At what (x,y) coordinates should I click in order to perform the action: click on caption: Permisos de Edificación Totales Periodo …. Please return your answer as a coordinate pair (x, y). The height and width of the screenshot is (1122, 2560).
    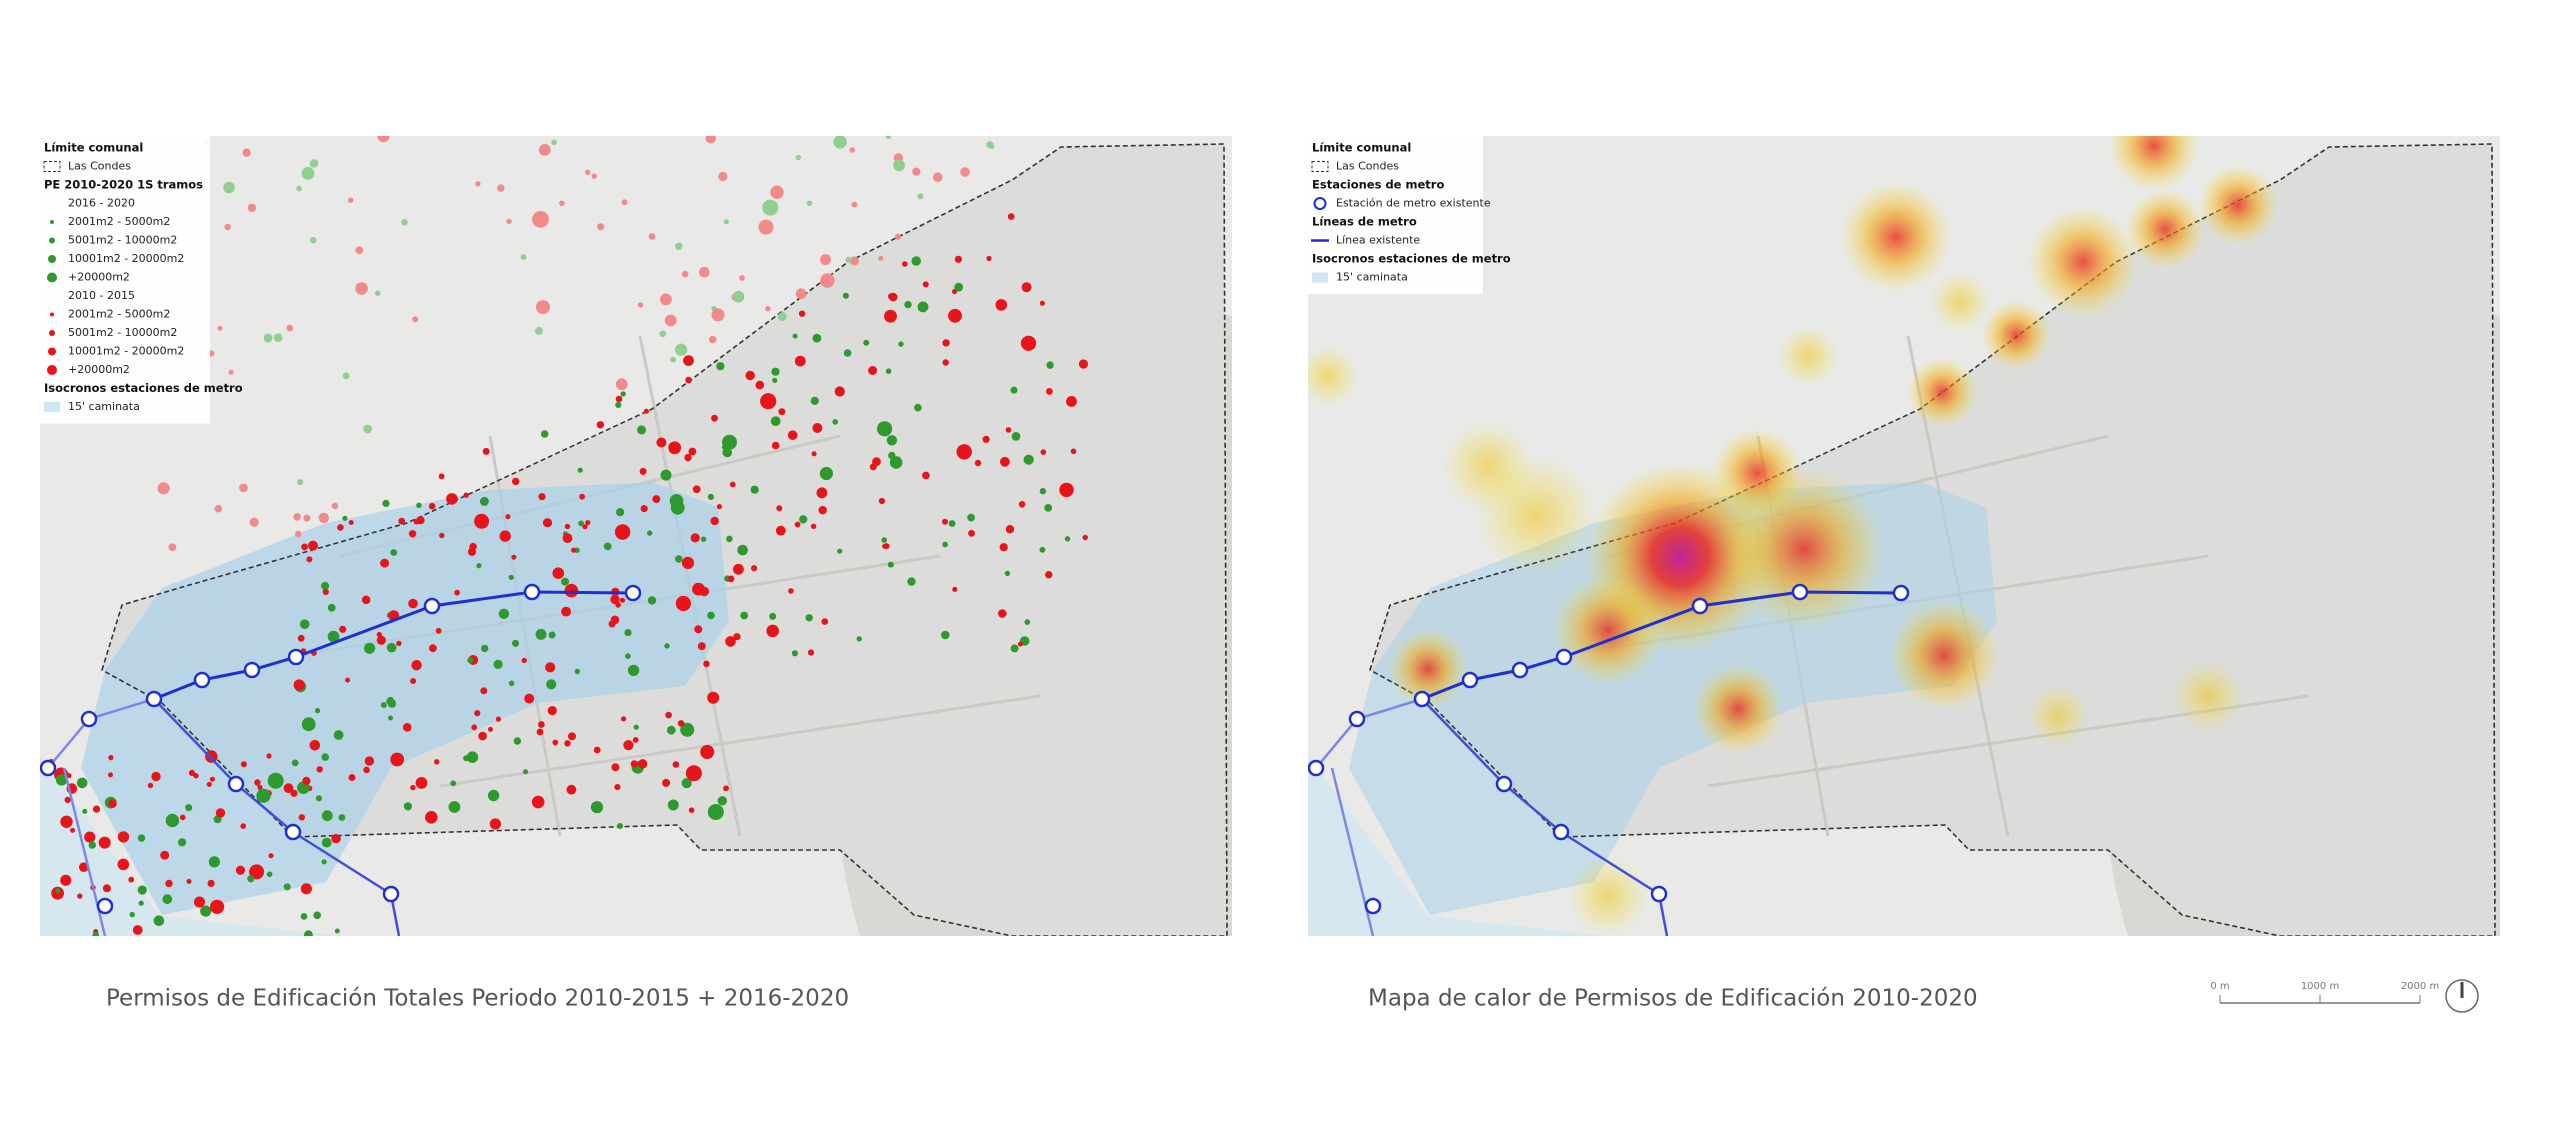
    Looking at the image, I should click on (477, 999).